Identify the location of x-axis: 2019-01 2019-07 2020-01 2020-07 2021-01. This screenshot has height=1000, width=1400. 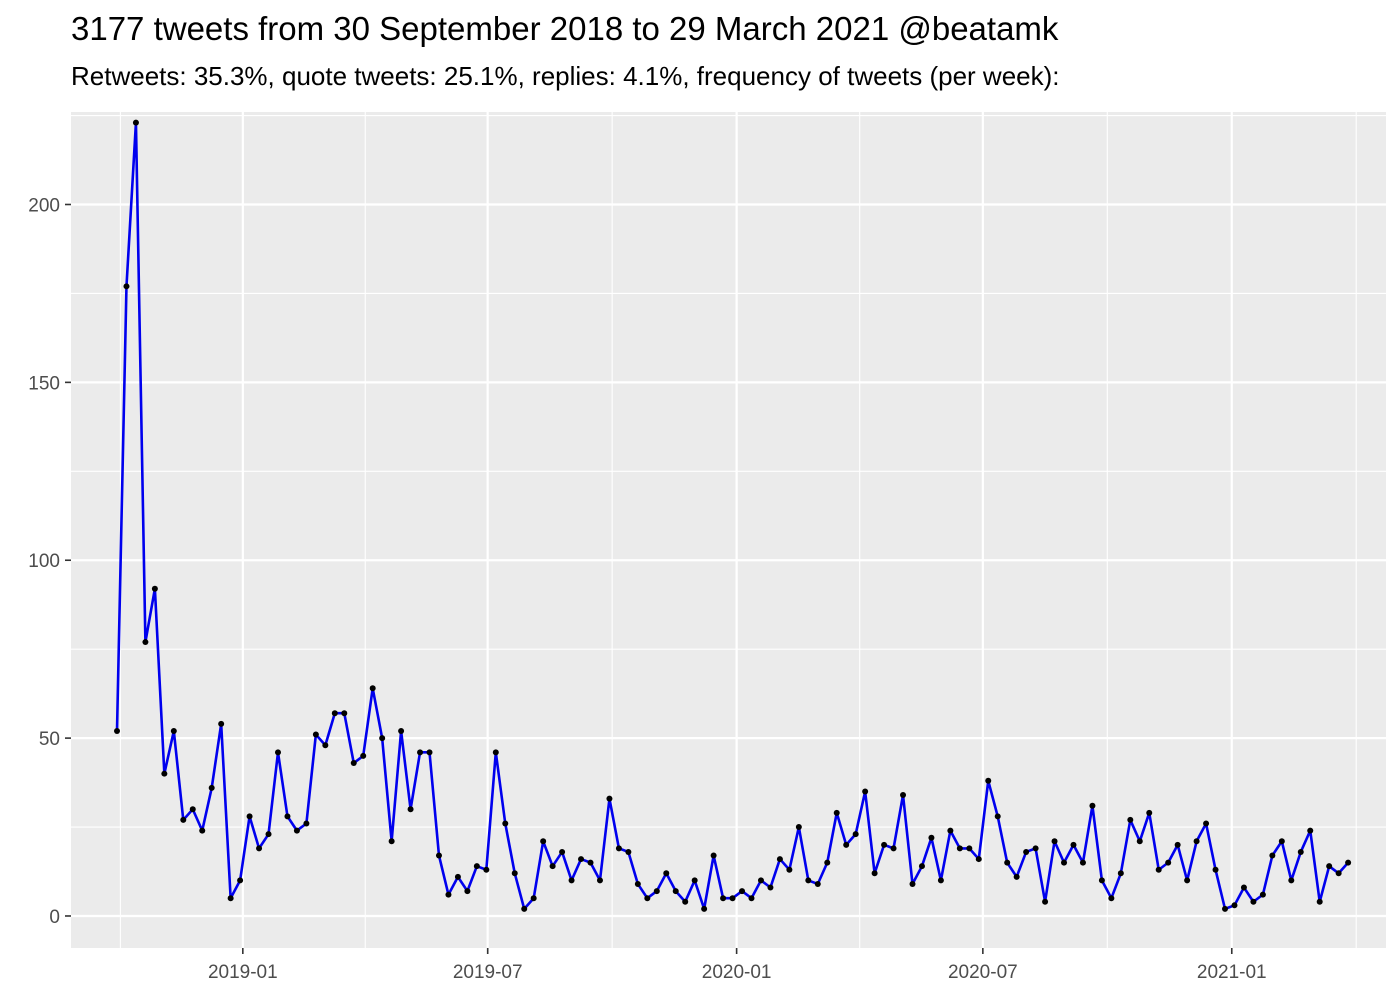
(737, 965).